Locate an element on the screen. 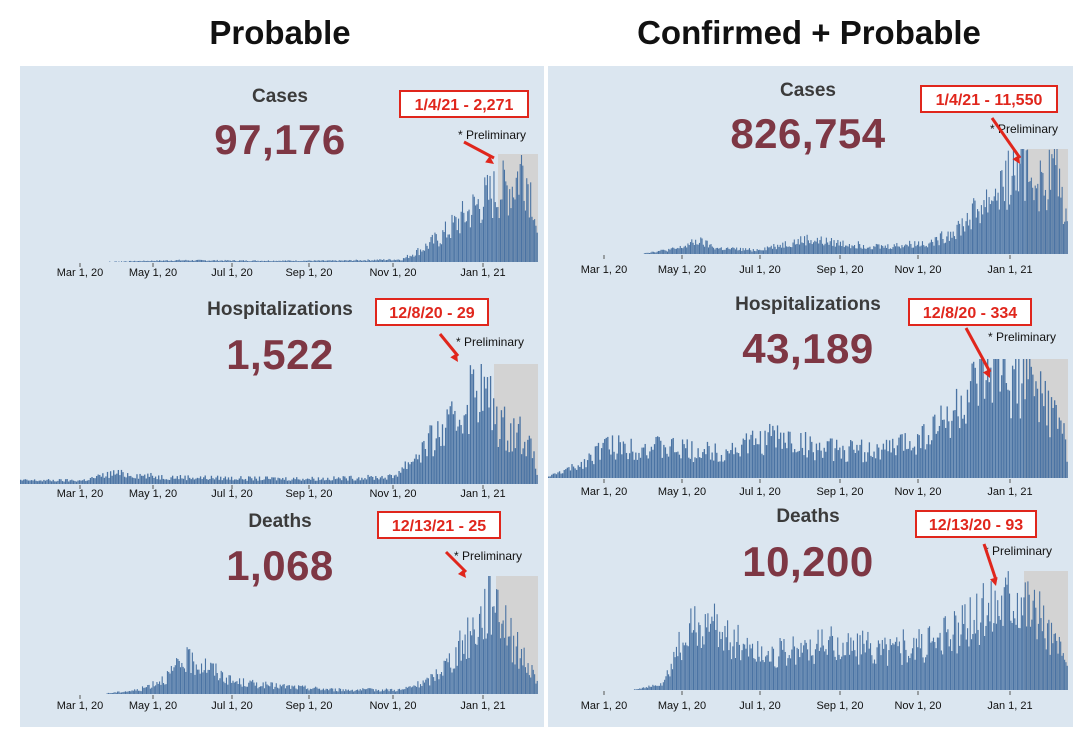  preliminary-label: * Preliminary is located at coordinates (1022, 337).